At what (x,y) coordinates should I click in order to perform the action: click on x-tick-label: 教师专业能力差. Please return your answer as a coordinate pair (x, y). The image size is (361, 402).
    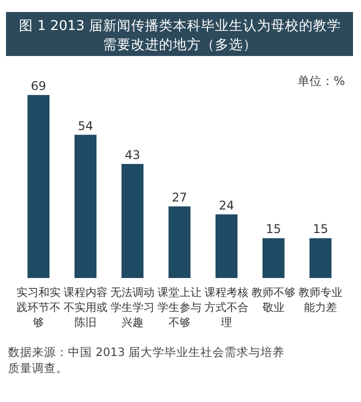
    Looking at the image, I should click on (320, 300).